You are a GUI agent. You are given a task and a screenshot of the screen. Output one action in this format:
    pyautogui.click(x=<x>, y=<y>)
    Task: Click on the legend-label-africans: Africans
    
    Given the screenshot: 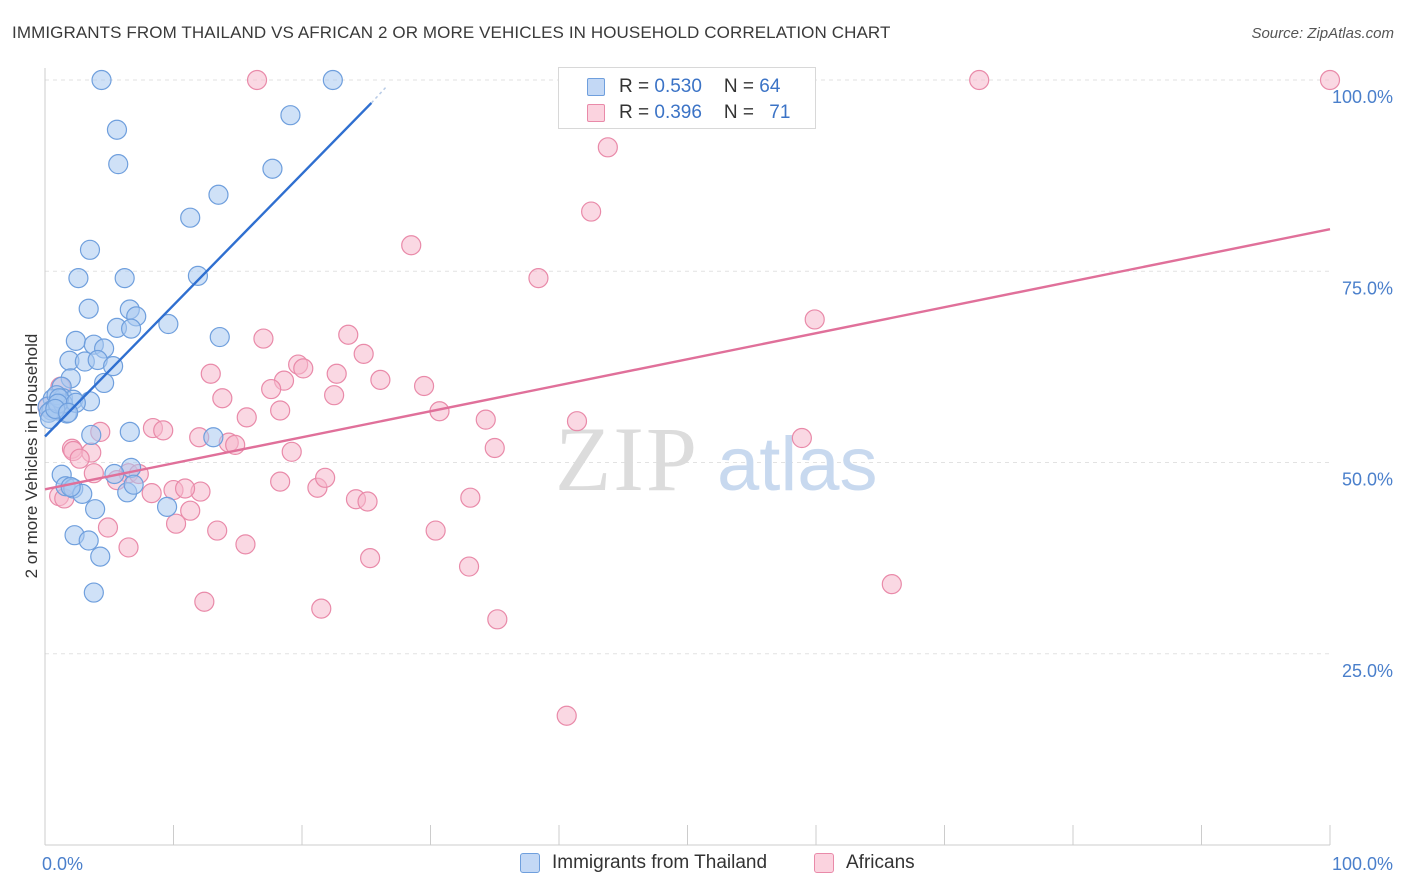 What is the action you would take?
    pyautogui.click(x=880, y=862)
    